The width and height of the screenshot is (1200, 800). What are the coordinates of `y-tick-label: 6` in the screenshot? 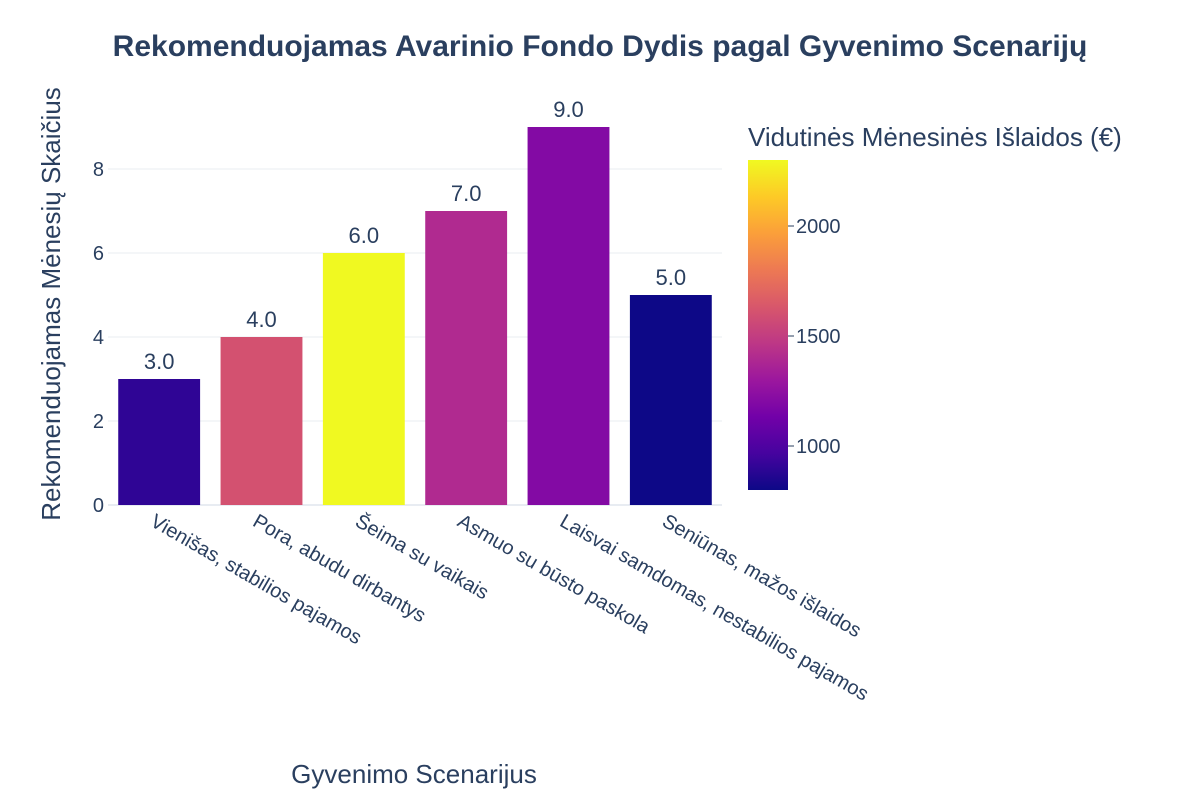 It's located at (98, 254).